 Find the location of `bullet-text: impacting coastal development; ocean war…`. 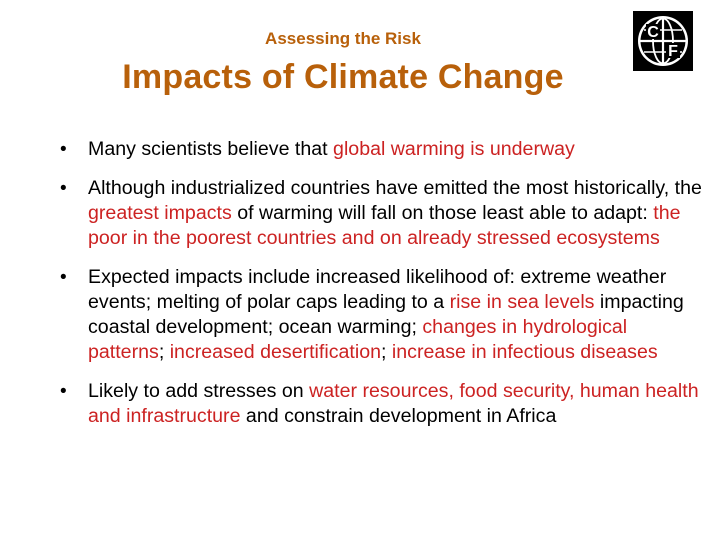

bullet-text: impacting coastal development; ocean war… is located at coordinates (386, 314).